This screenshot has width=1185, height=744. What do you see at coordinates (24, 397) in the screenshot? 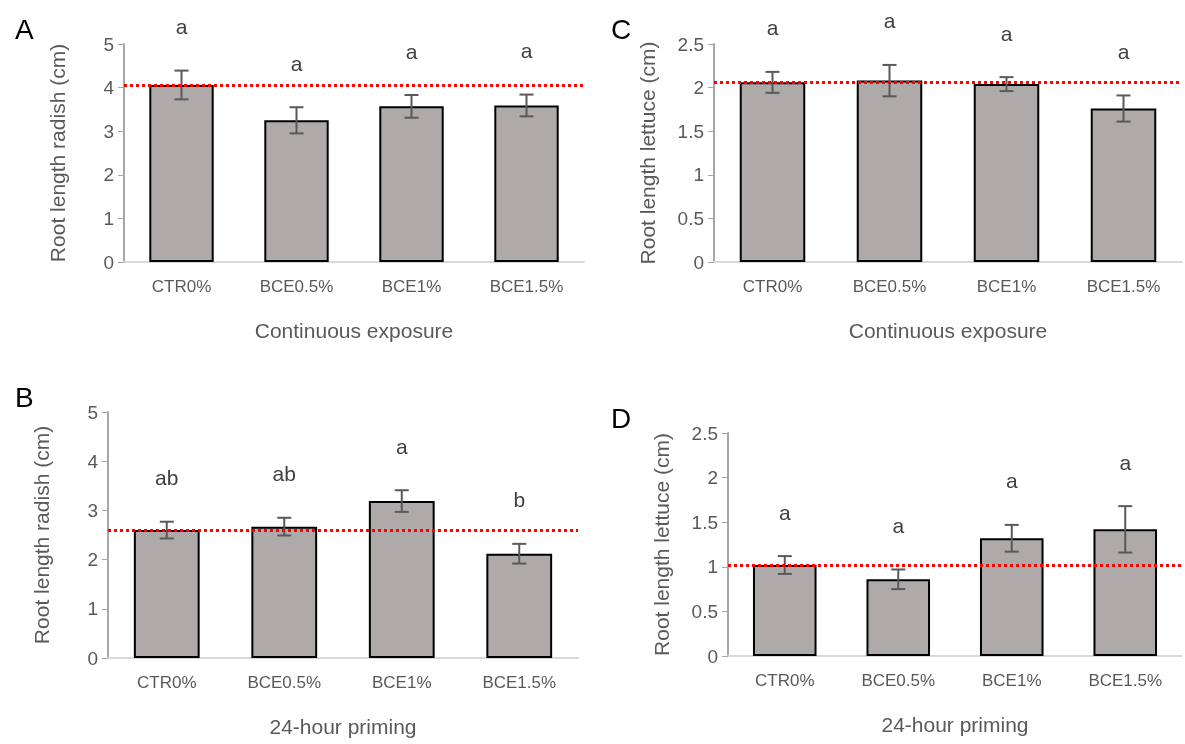
I see `chart-title: B` at bounding box center [24, 397].